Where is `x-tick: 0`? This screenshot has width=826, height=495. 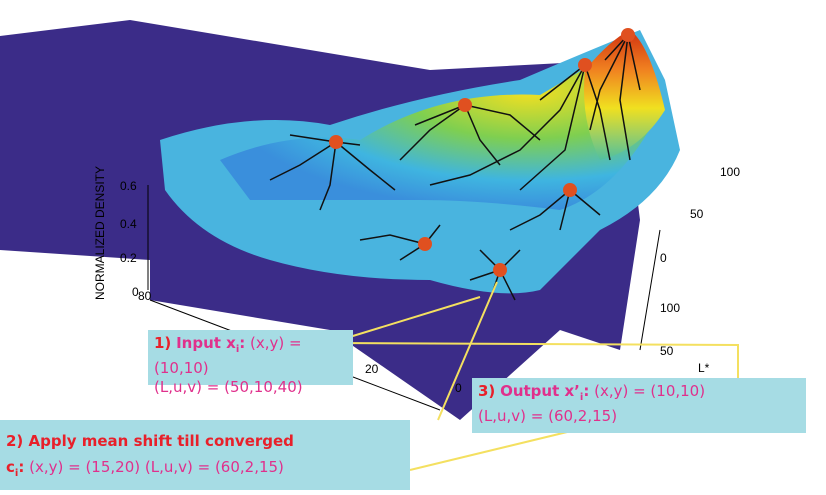 x-tick: 0 is located at coordinates (458, 388).